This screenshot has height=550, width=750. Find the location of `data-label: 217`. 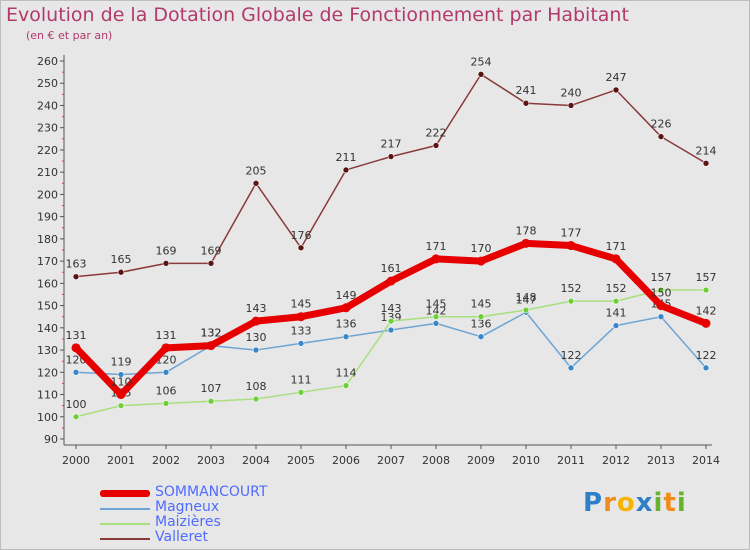

data-label: 217 is located at coordinates (391, 144).